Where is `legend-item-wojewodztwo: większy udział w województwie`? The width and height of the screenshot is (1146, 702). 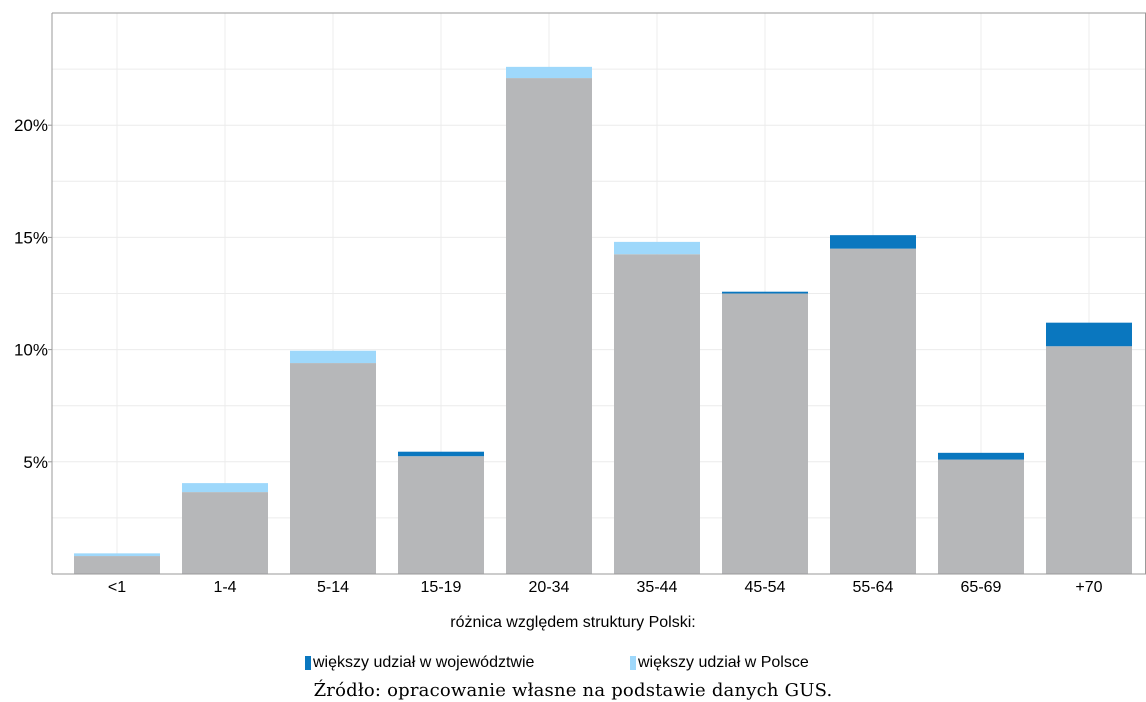 legend-item-wojewodztwo: większy udział w województwie is located at coordinates (419, 663).